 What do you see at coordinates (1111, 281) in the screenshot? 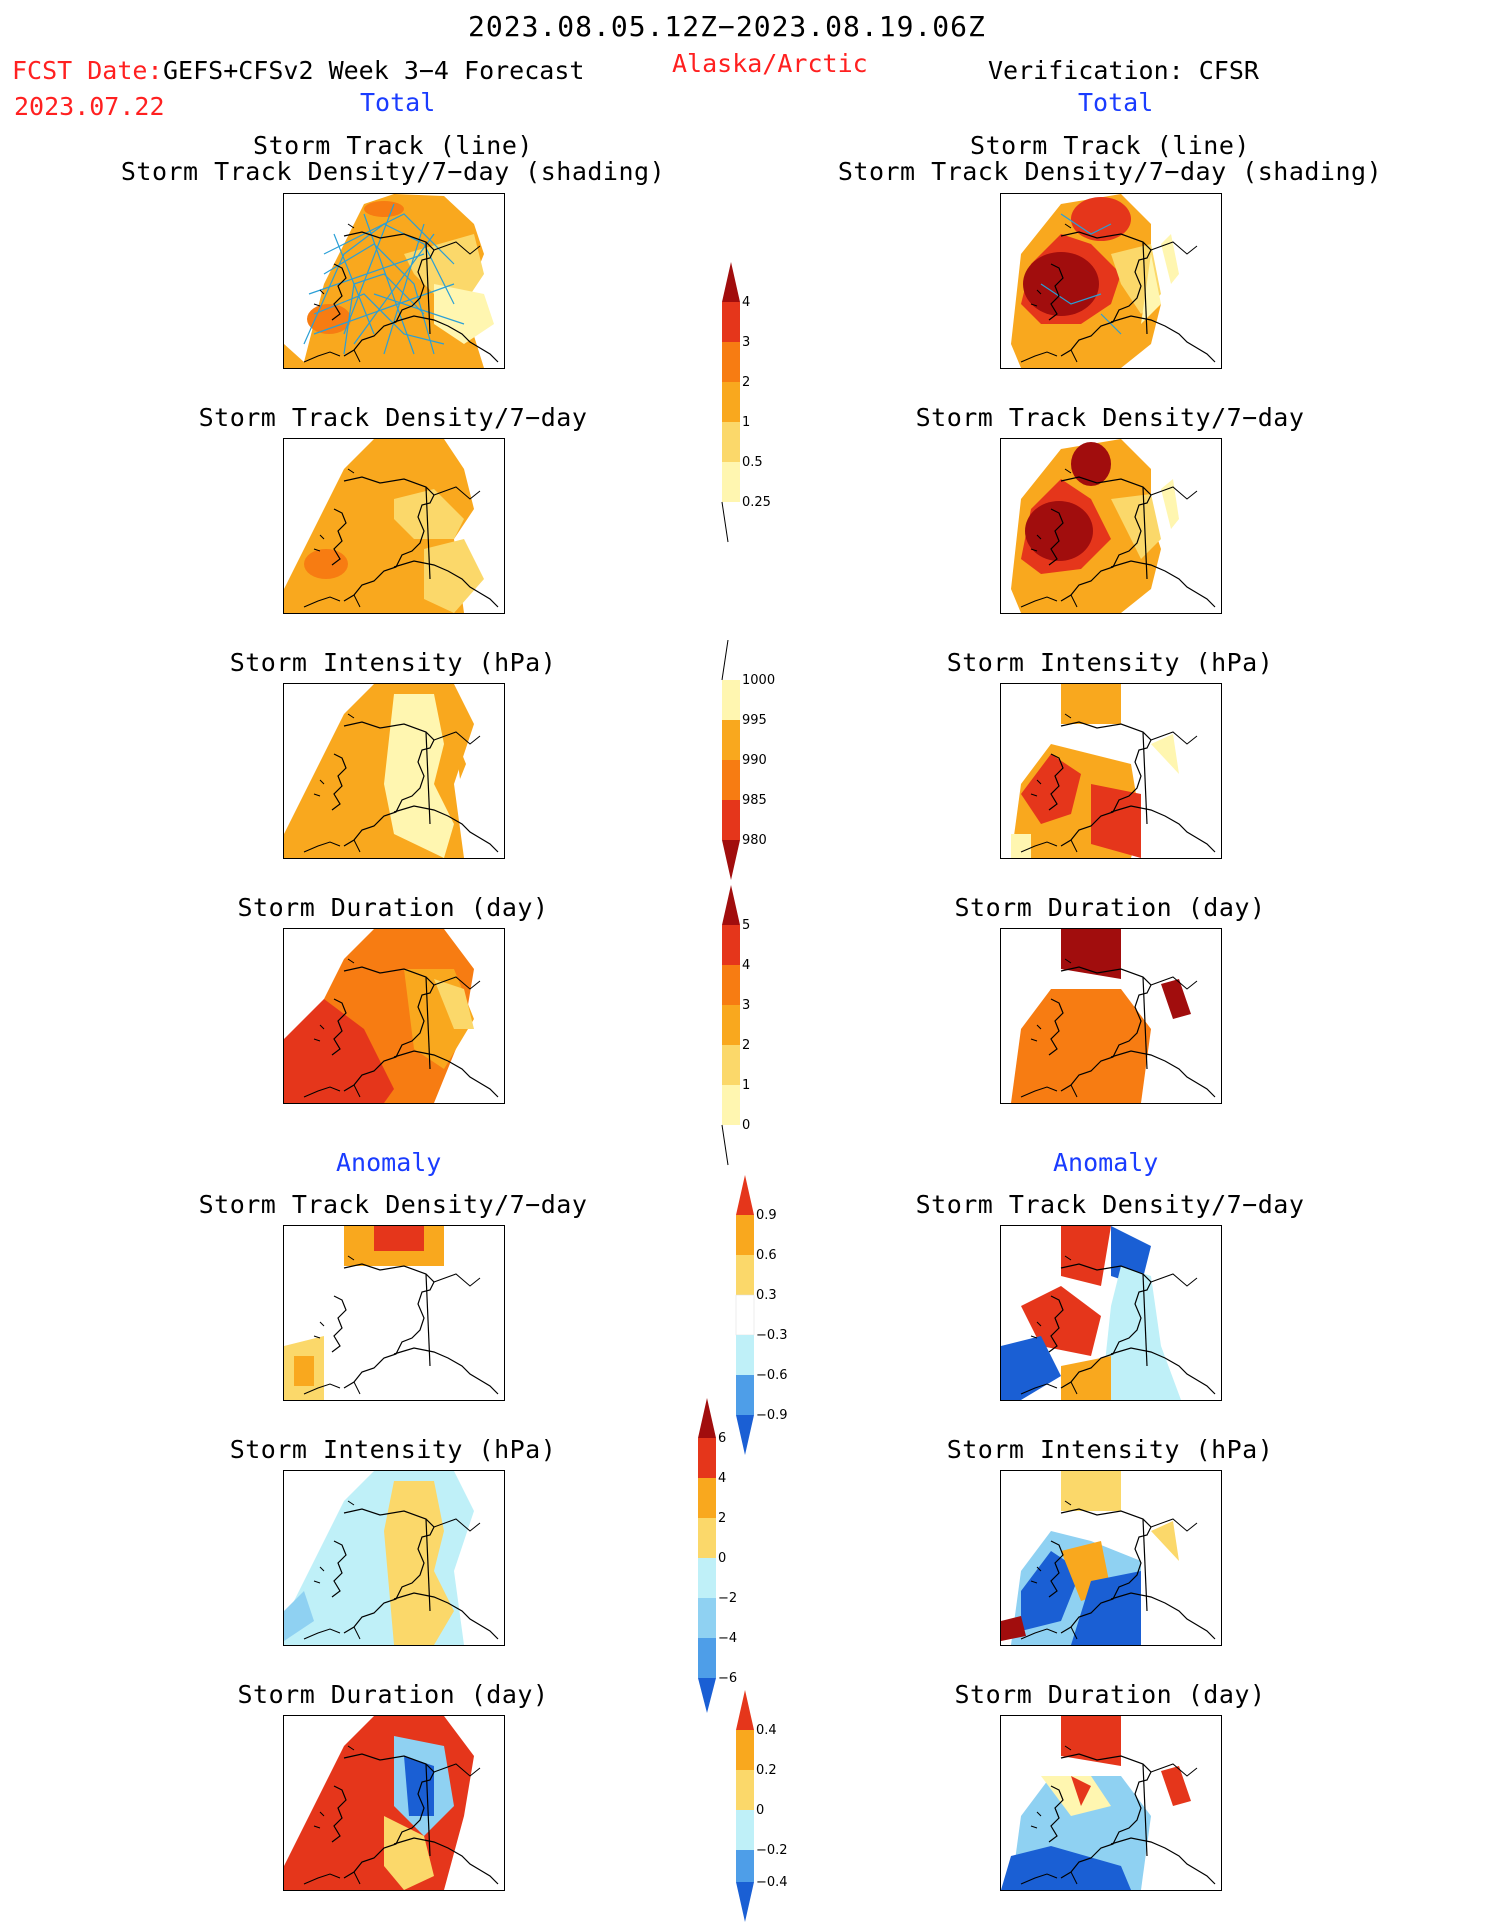
I see `right-track-map` at bounding box center [1111, 281].